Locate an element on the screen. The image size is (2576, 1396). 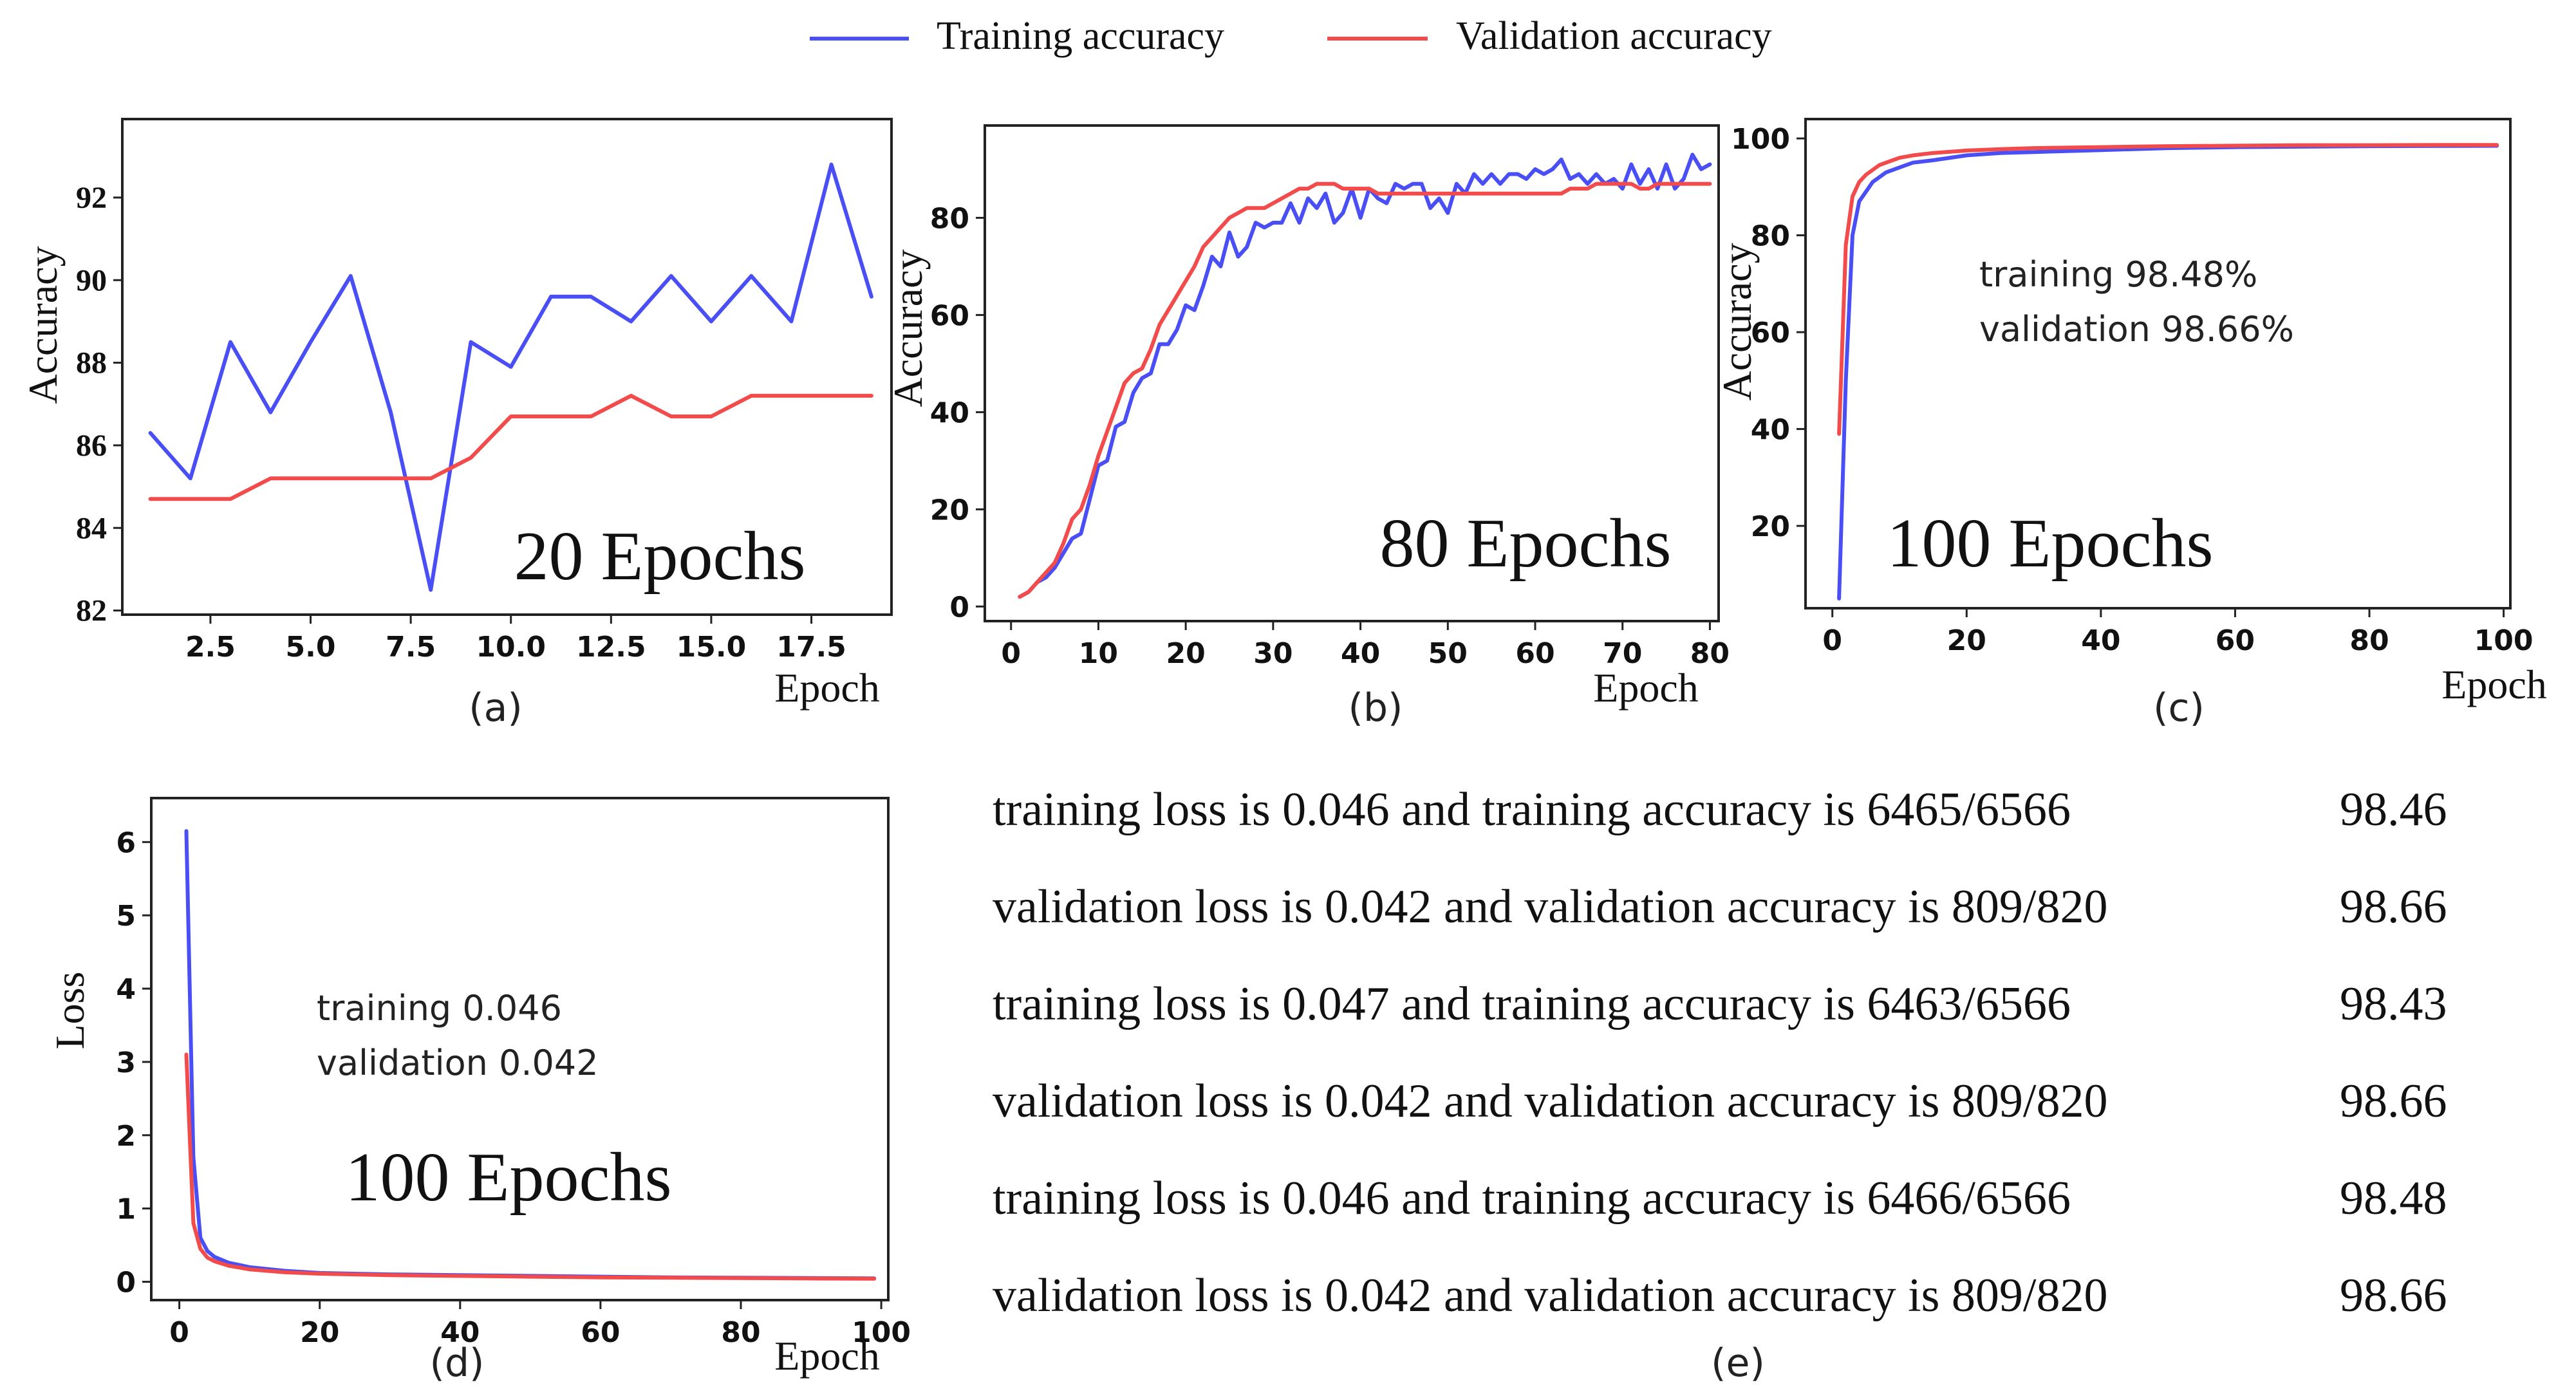
plot-area-c: 0 20 40 60 80 100 20 40 60 80 100 is located at coordinates (2132, 388).